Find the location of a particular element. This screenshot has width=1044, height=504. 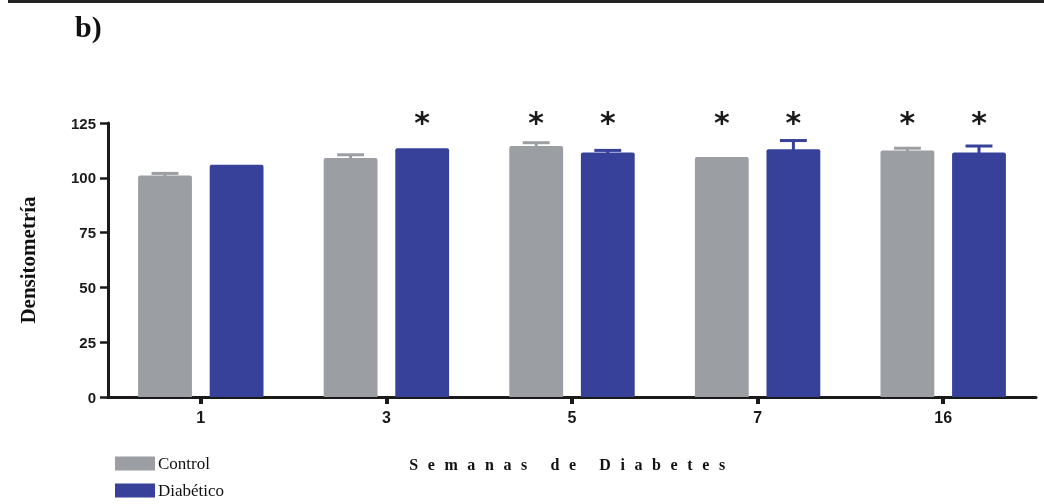

y-tick-label: 125 is located at coordinates (83, 123).